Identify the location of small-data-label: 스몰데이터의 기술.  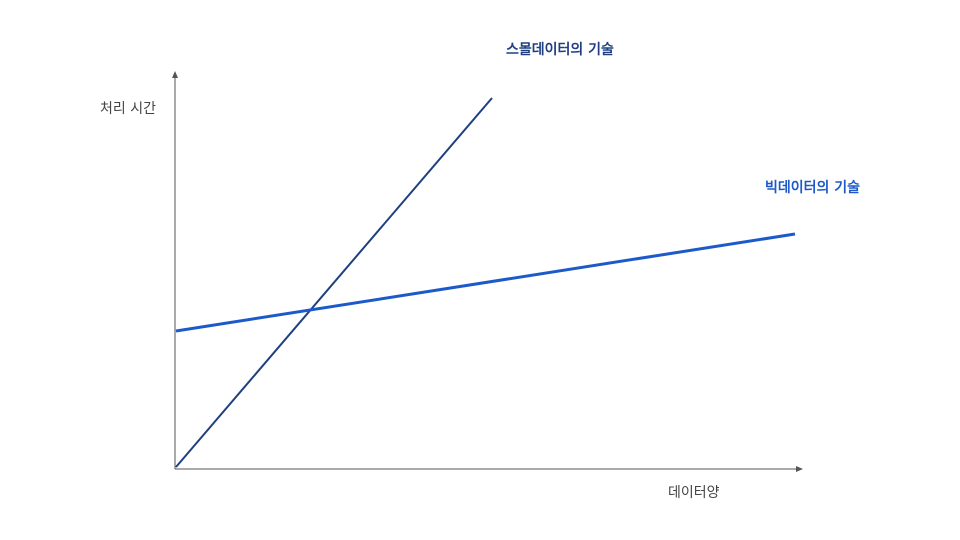
(560, 50).